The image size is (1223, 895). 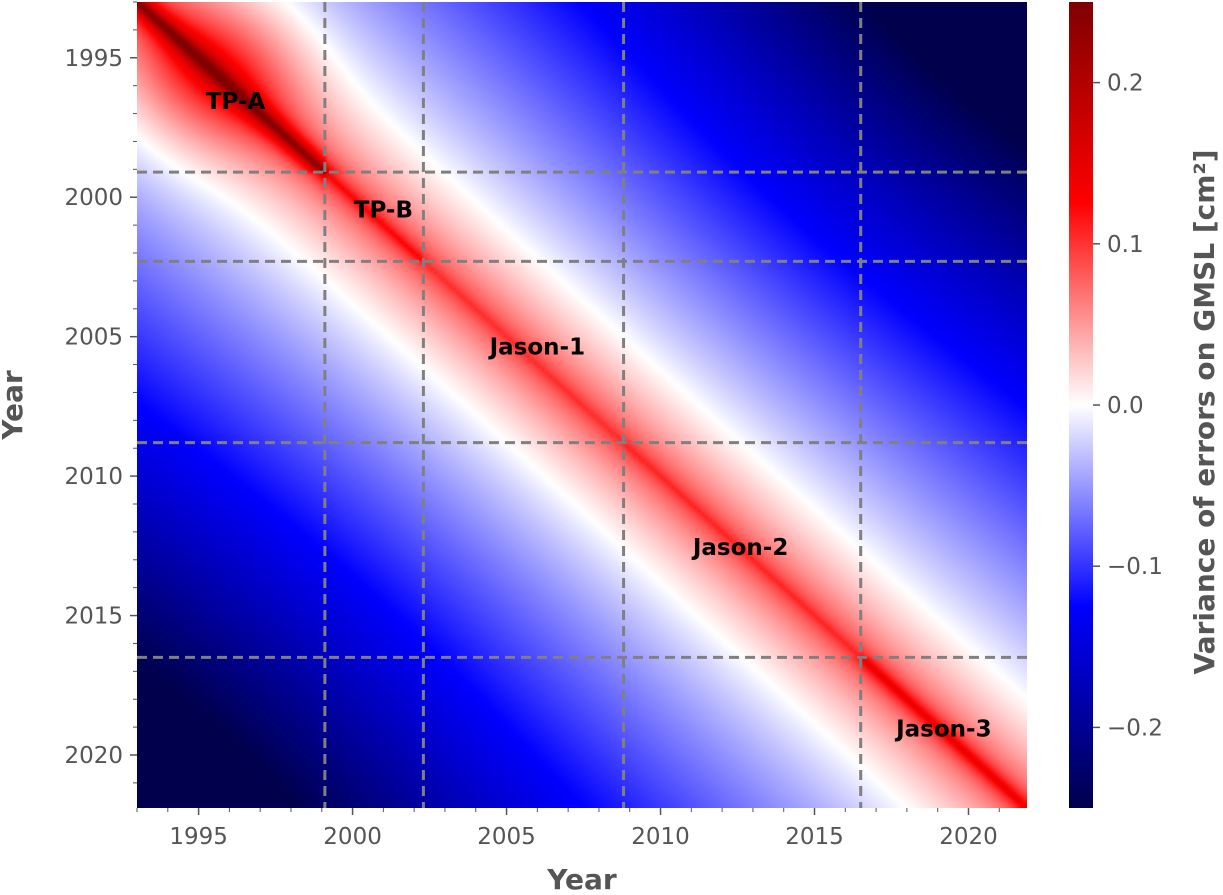 What do you see at coordinates (660, 837) in the screenshot?
I see `x-tick-label: 2010` at bounding box center [660, 837].